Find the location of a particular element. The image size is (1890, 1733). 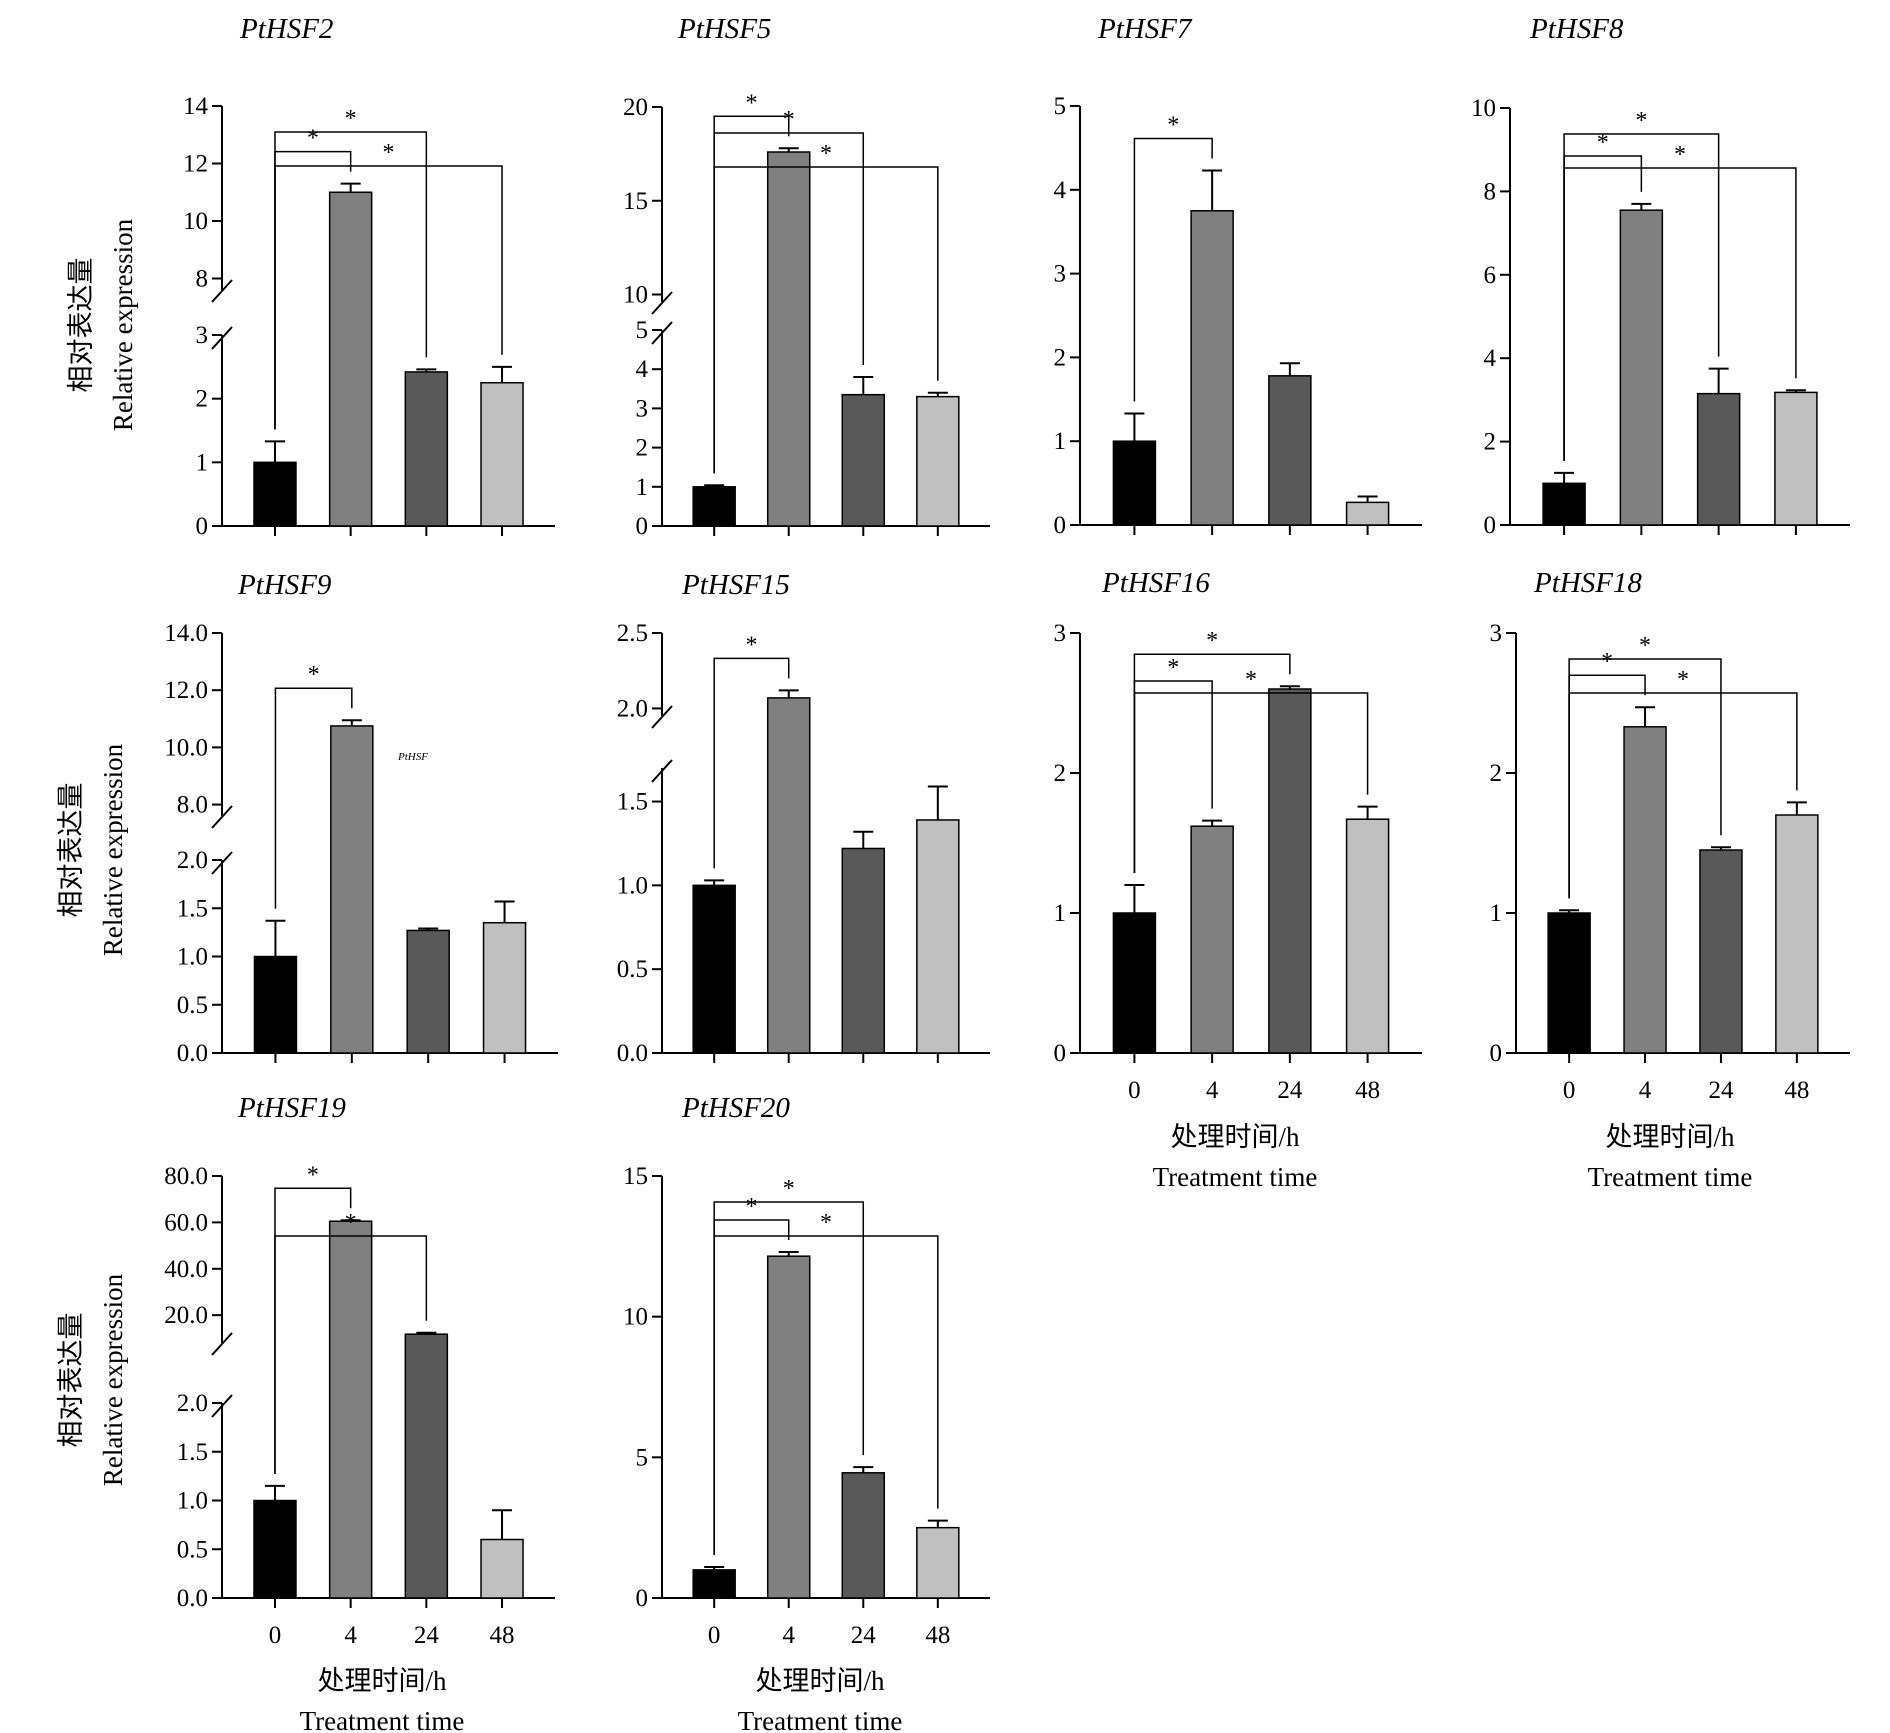

y-tick-label: 1.0 is located at coordinates (192, 957).